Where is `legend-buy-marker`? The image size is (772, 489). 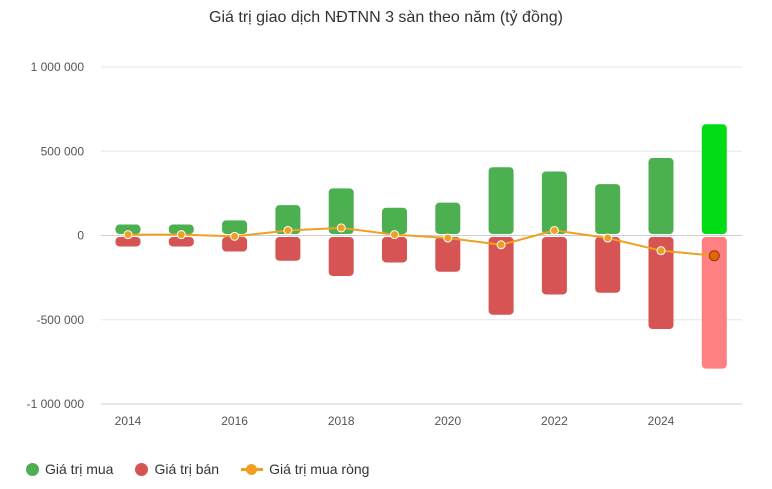 legend-buy-marker is located at coordinates (32, 469).